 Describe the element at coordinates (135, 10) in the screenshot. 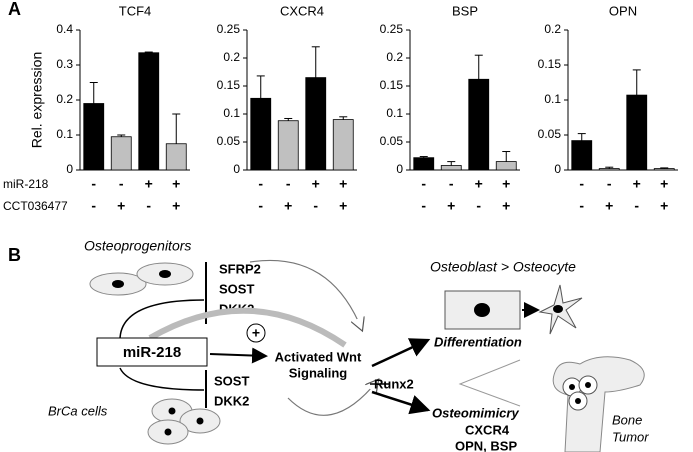

I see `chart-title: TCF4` at that location.